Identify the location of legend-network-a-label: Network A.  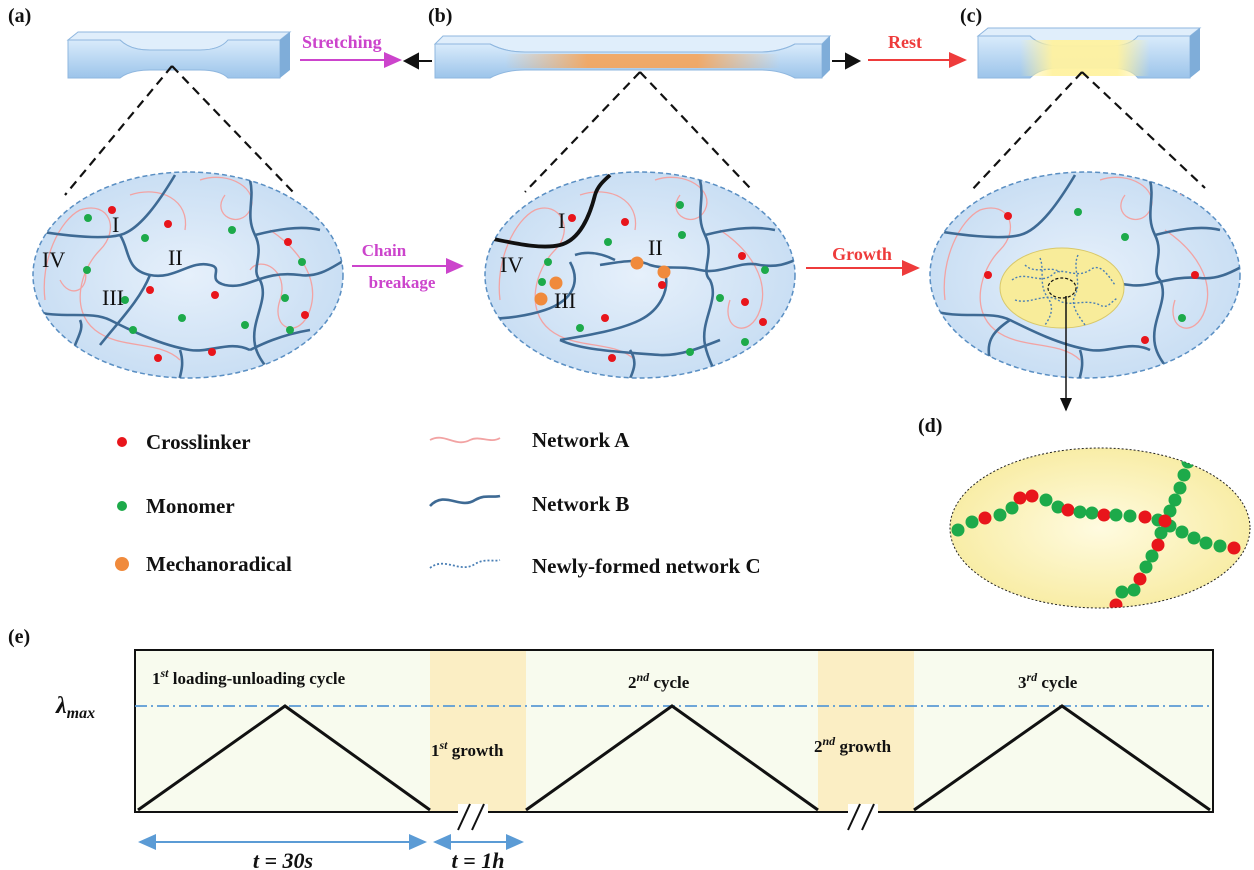
(581, 440).